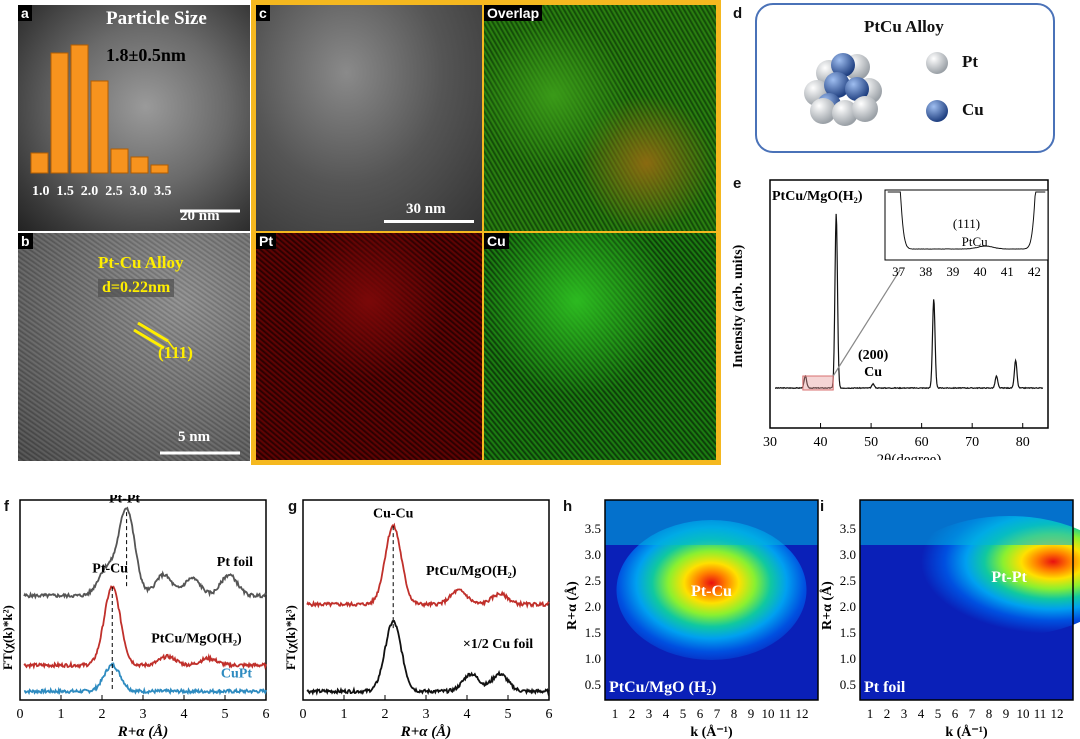 The image size is (1080, 739). Describe the element at coordinates (200, 216) in the screenshot. I see `scale-label-a: 20 nm` at that location.